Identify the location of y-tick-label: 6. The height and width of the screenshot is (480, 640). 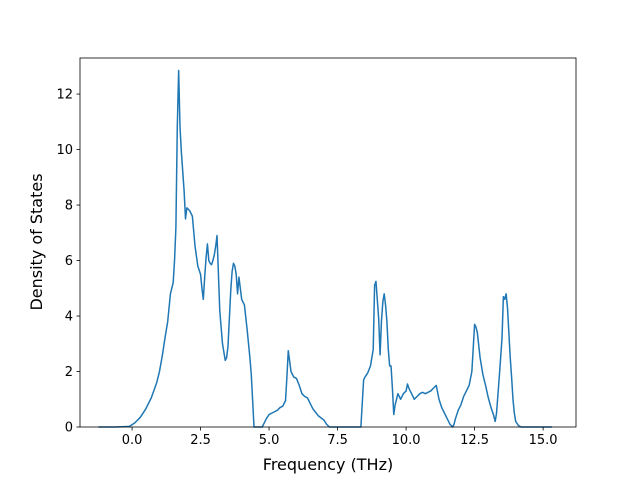
(69, 261).